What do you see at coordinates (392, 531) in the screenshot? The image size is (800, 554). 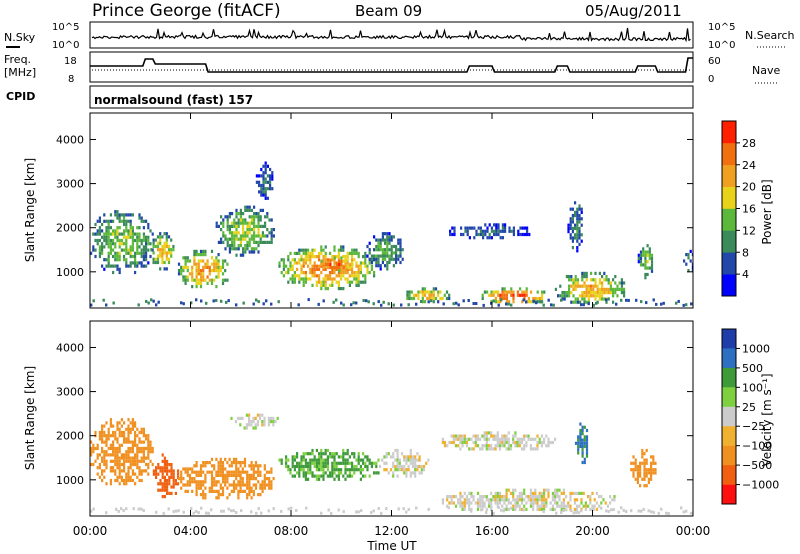 I see `time-axis-labels: 00:00 04:00 08:00 12:00 16:00 20:00 00:00` at bounding box center [392, 531].